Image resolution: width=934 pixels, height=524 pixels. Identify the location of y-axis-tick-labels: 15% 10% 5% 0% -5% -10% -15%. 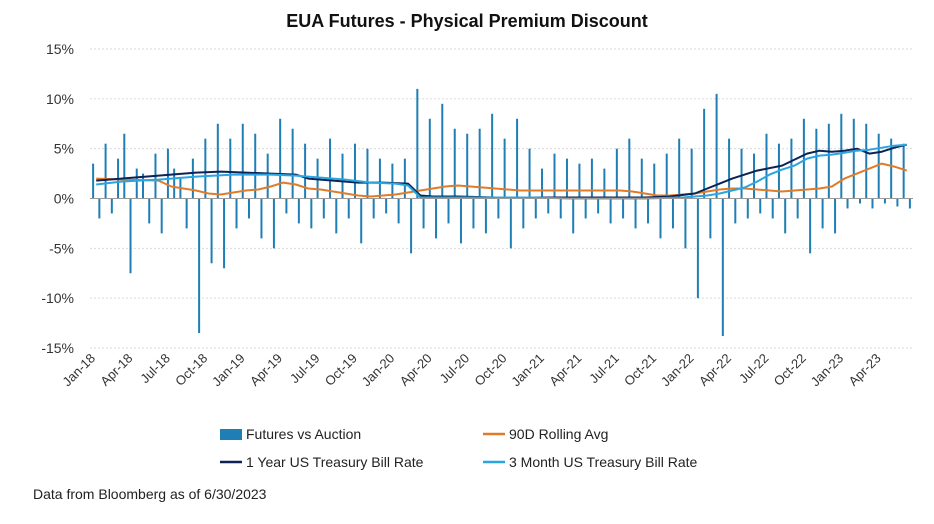
(57, 198).